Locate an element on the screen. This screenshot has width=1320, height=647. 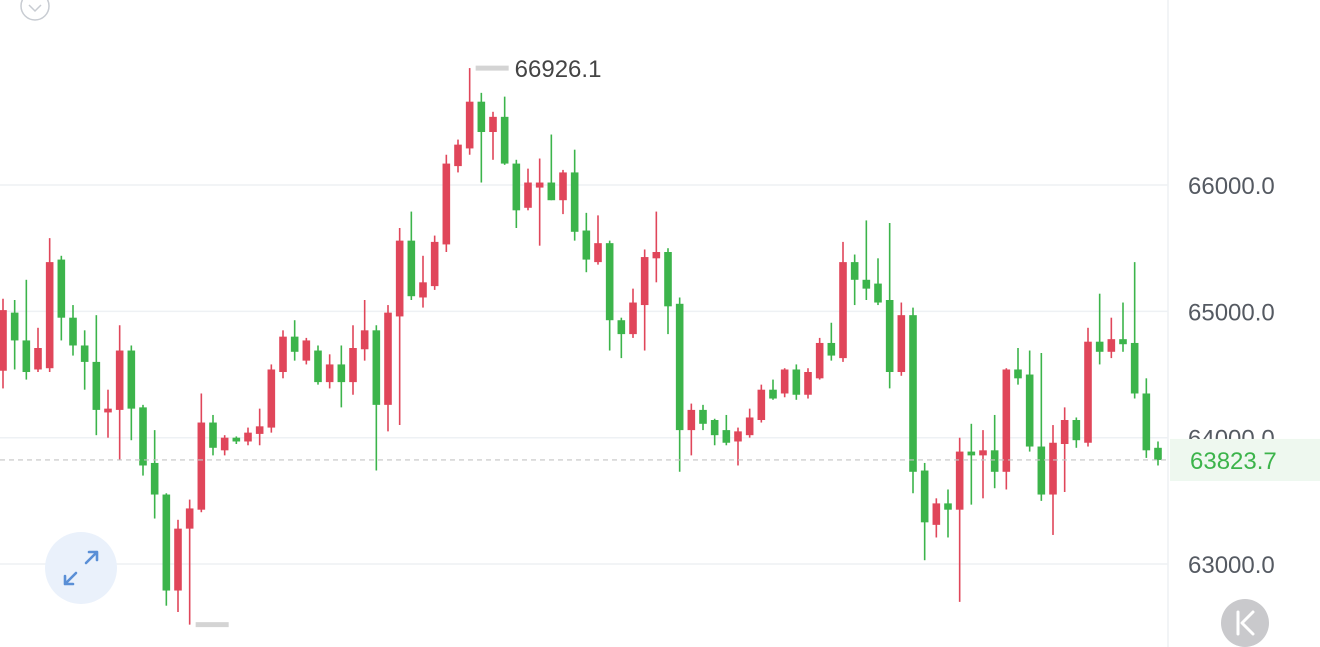
back-icon is located at coordinates (1245, 623).